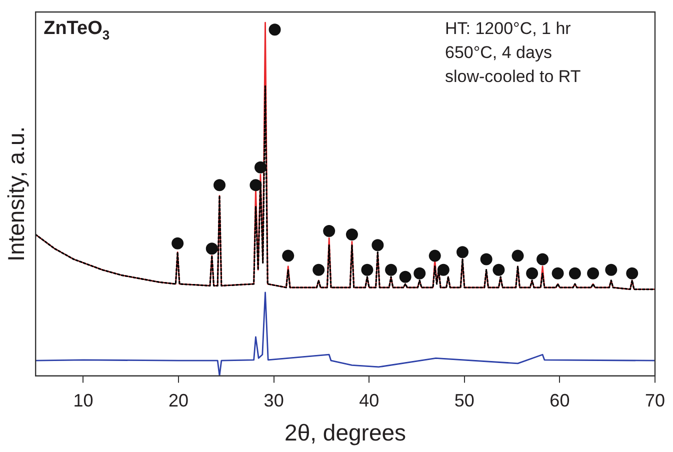 This screenshot has width=673, height=452. What do you see at coordinates (498, 52) in the screenshot?
I see `annotation: 650°C, 4 days` at bounding box center [498, 52].